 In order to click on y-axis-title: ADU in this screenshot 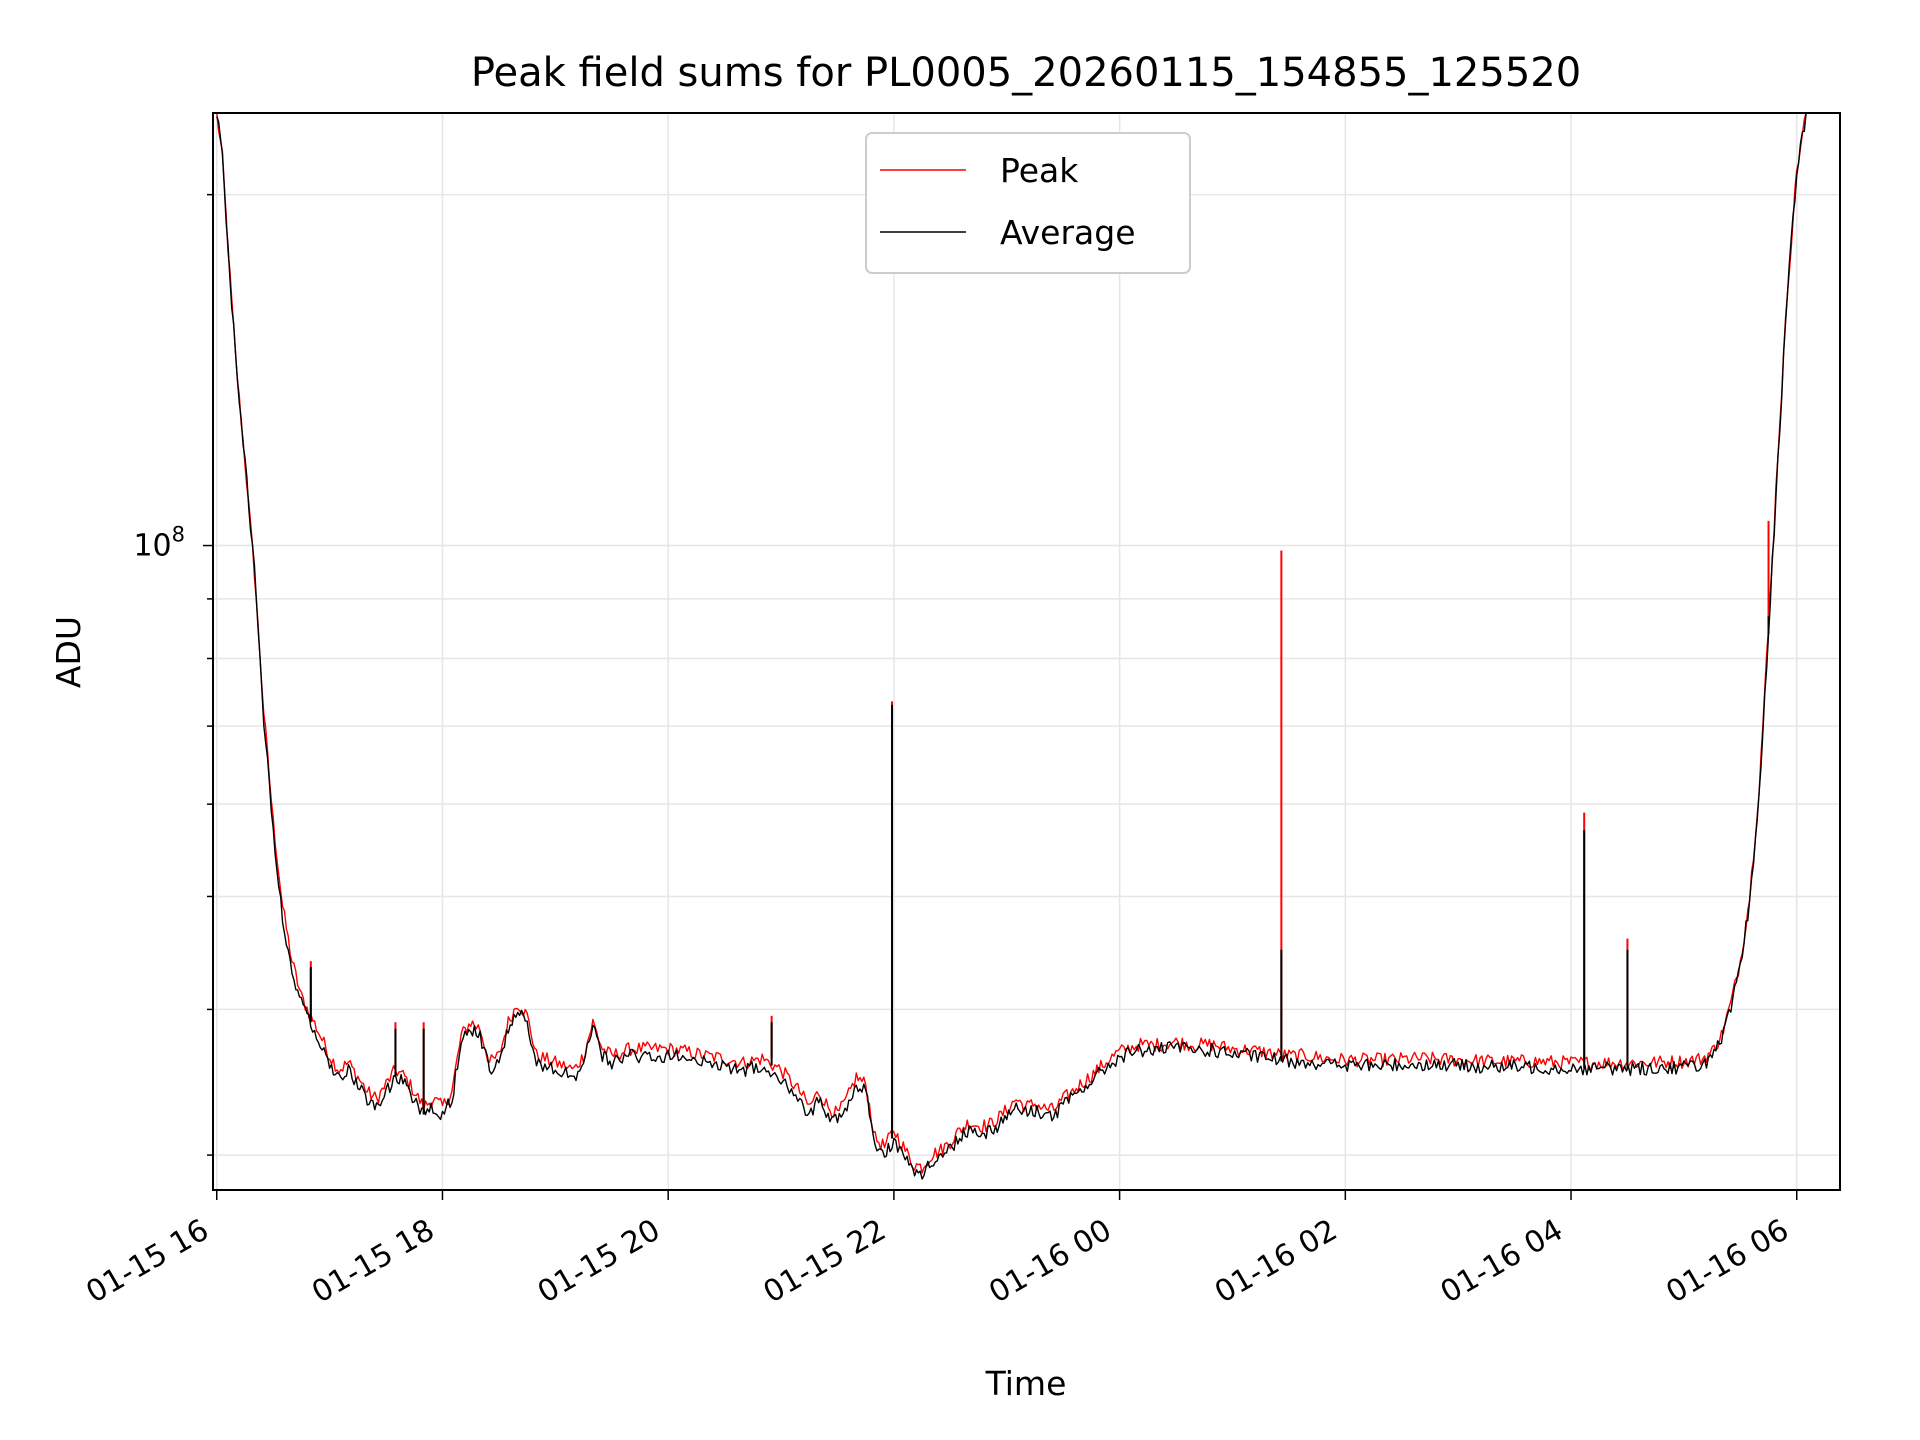, I will do `click(68, 652)`.